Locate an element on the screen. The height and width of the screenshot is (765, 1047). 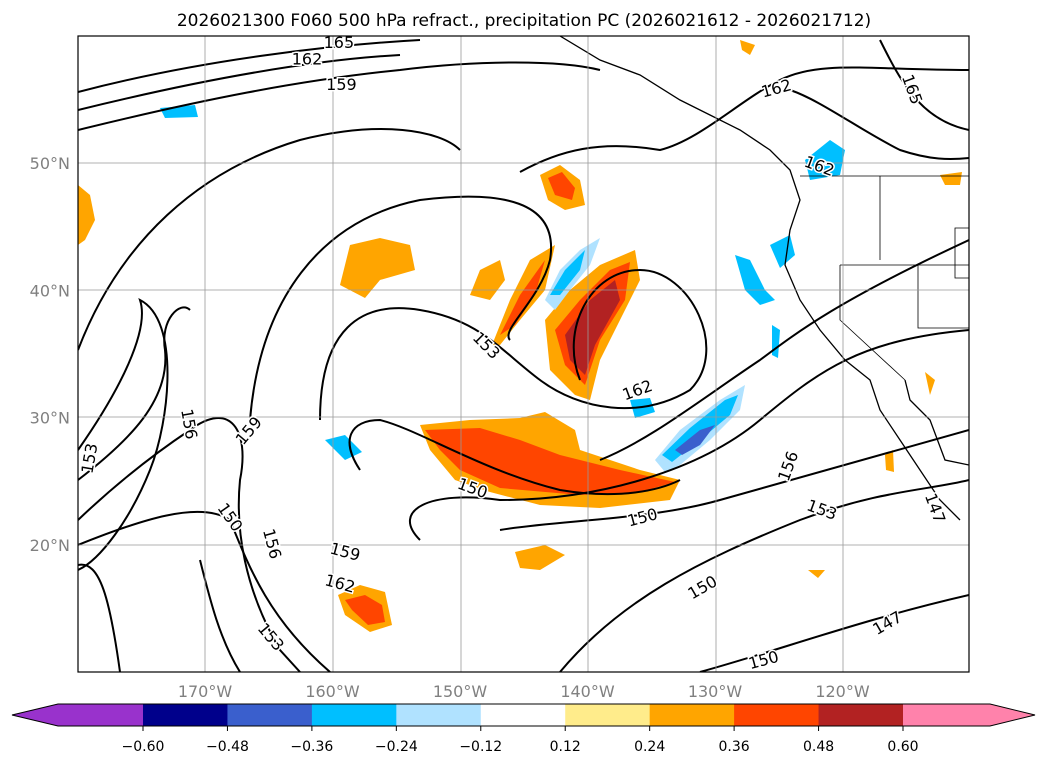
contour-label: 165 is located at coordinates (339, 42).